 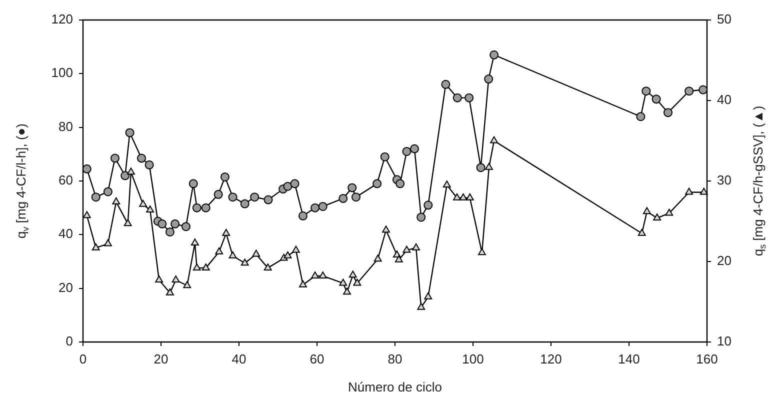 What do you see at coordinates (395, 358) in the screenshot?
I see `x-tick-label: 80` at bounding box center [395, 358].